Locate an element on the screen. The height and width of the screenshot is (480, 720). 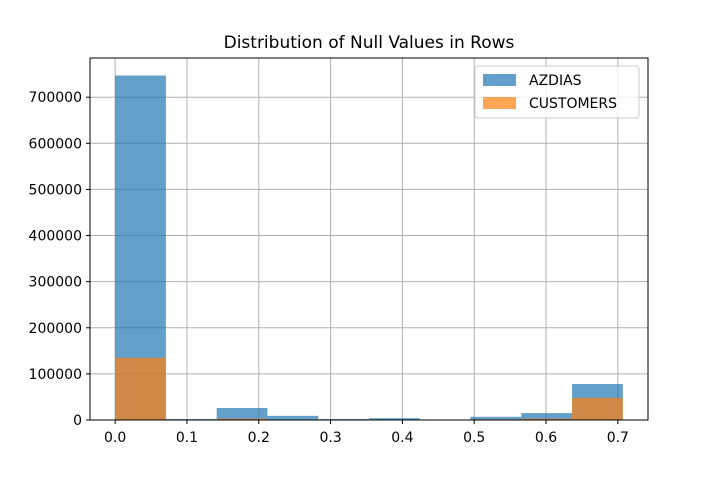
legend-label: CUSTOMERS is located at coordinates (573, 104).